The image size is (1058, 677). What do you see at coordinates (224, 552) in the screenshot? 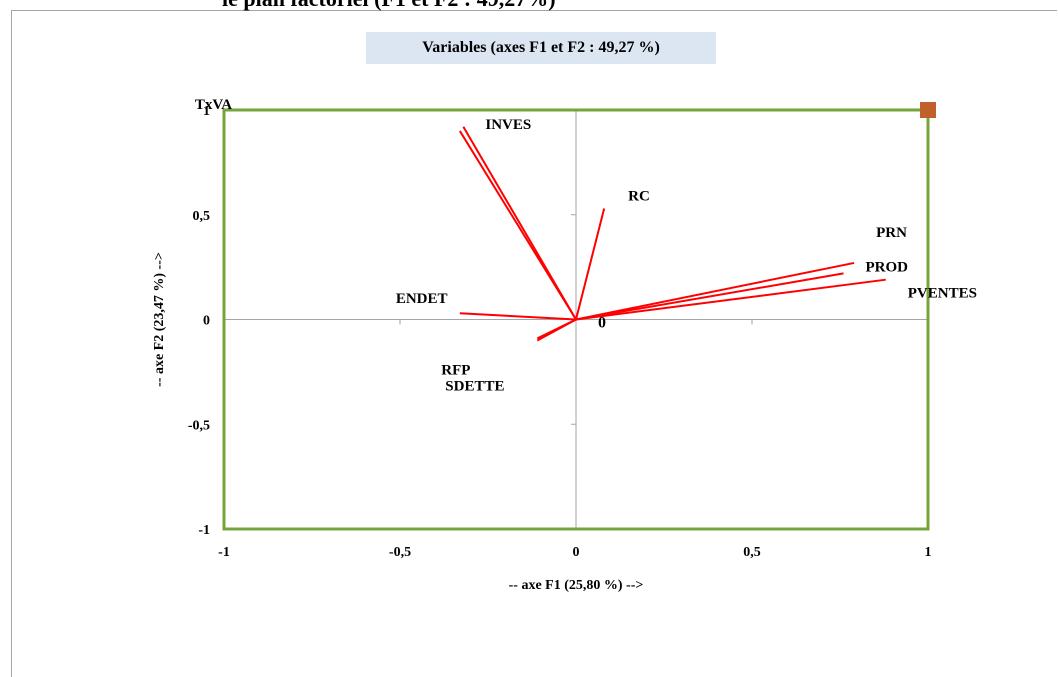
I see `x-tick-label: -1` at bounding box center [224, 552].